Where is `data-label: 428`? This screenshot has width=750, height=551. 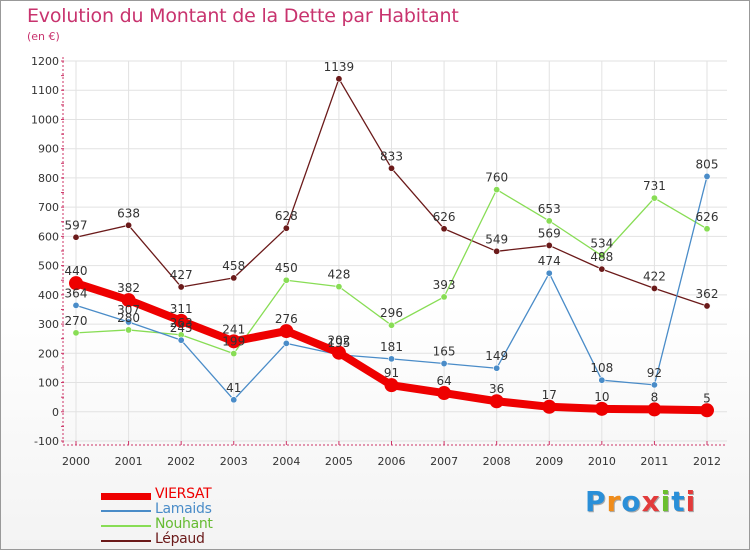 data-label: 428 is located at coordinates (338, 275).